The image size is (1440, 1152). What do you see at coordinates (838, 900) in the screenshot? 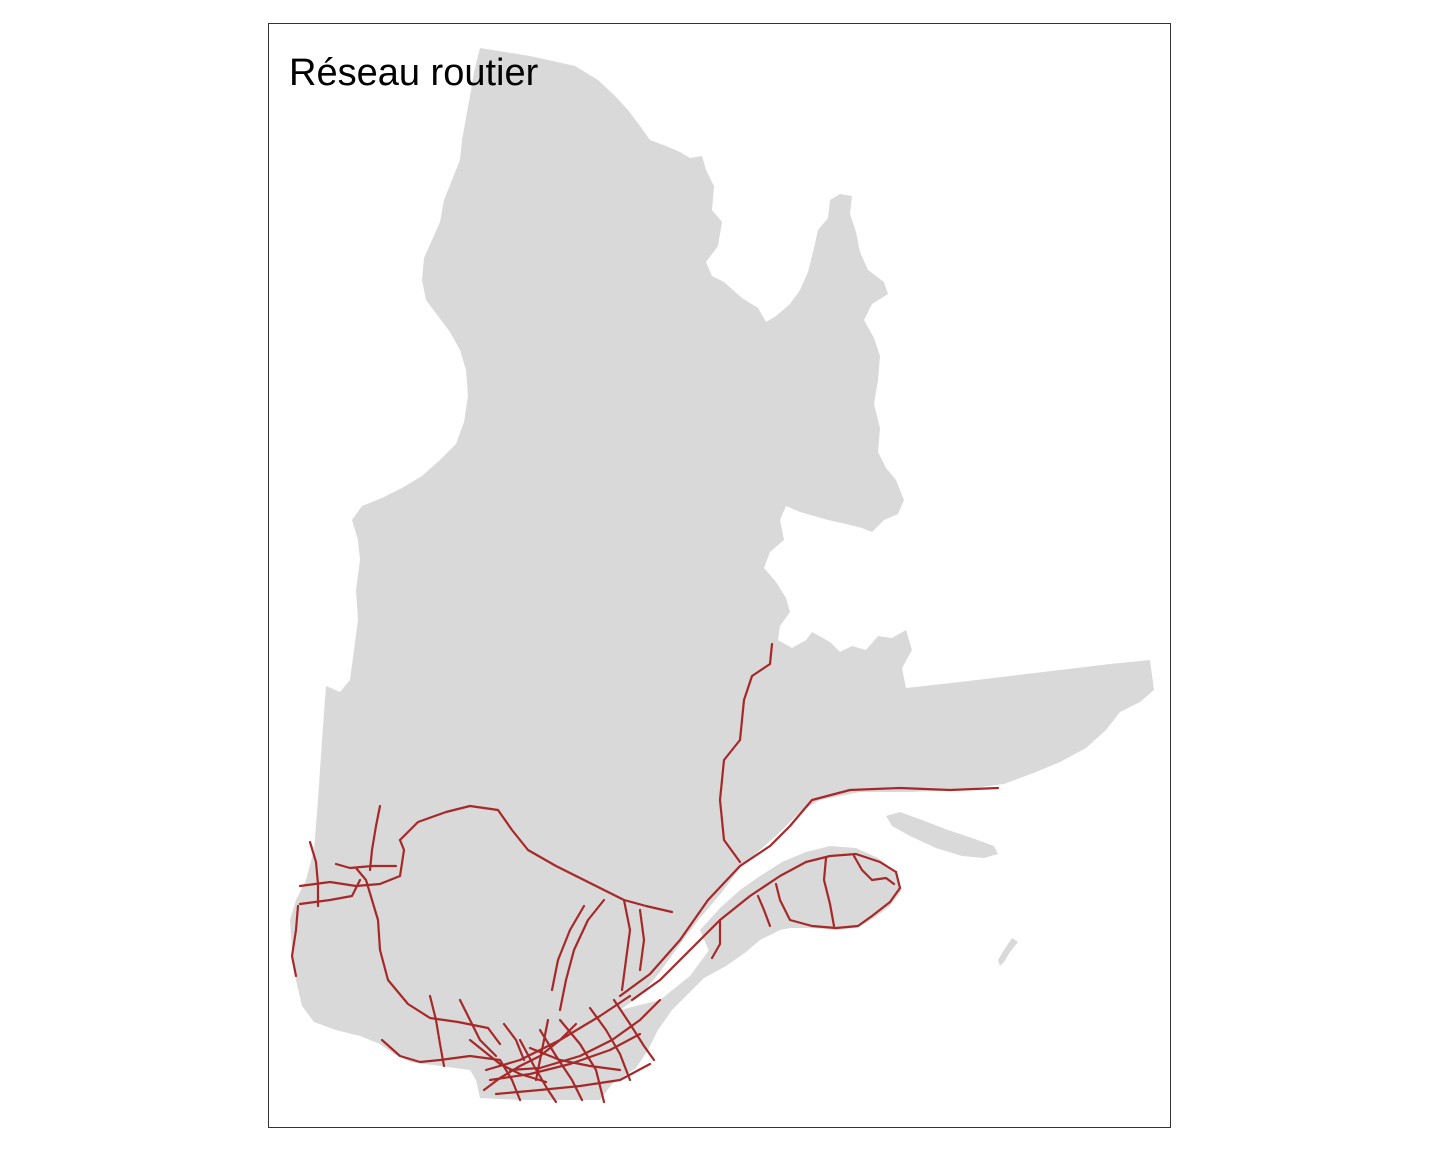
I see `road-gaspe-loop` at bounding box center [838, 900].